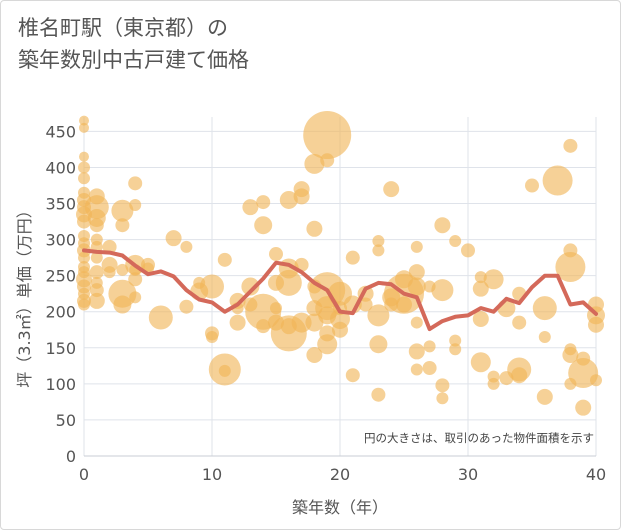 The image size is (621, 530). I want to click on x-axis-ticks: 0 10 20 30 40, so click(342, 474).